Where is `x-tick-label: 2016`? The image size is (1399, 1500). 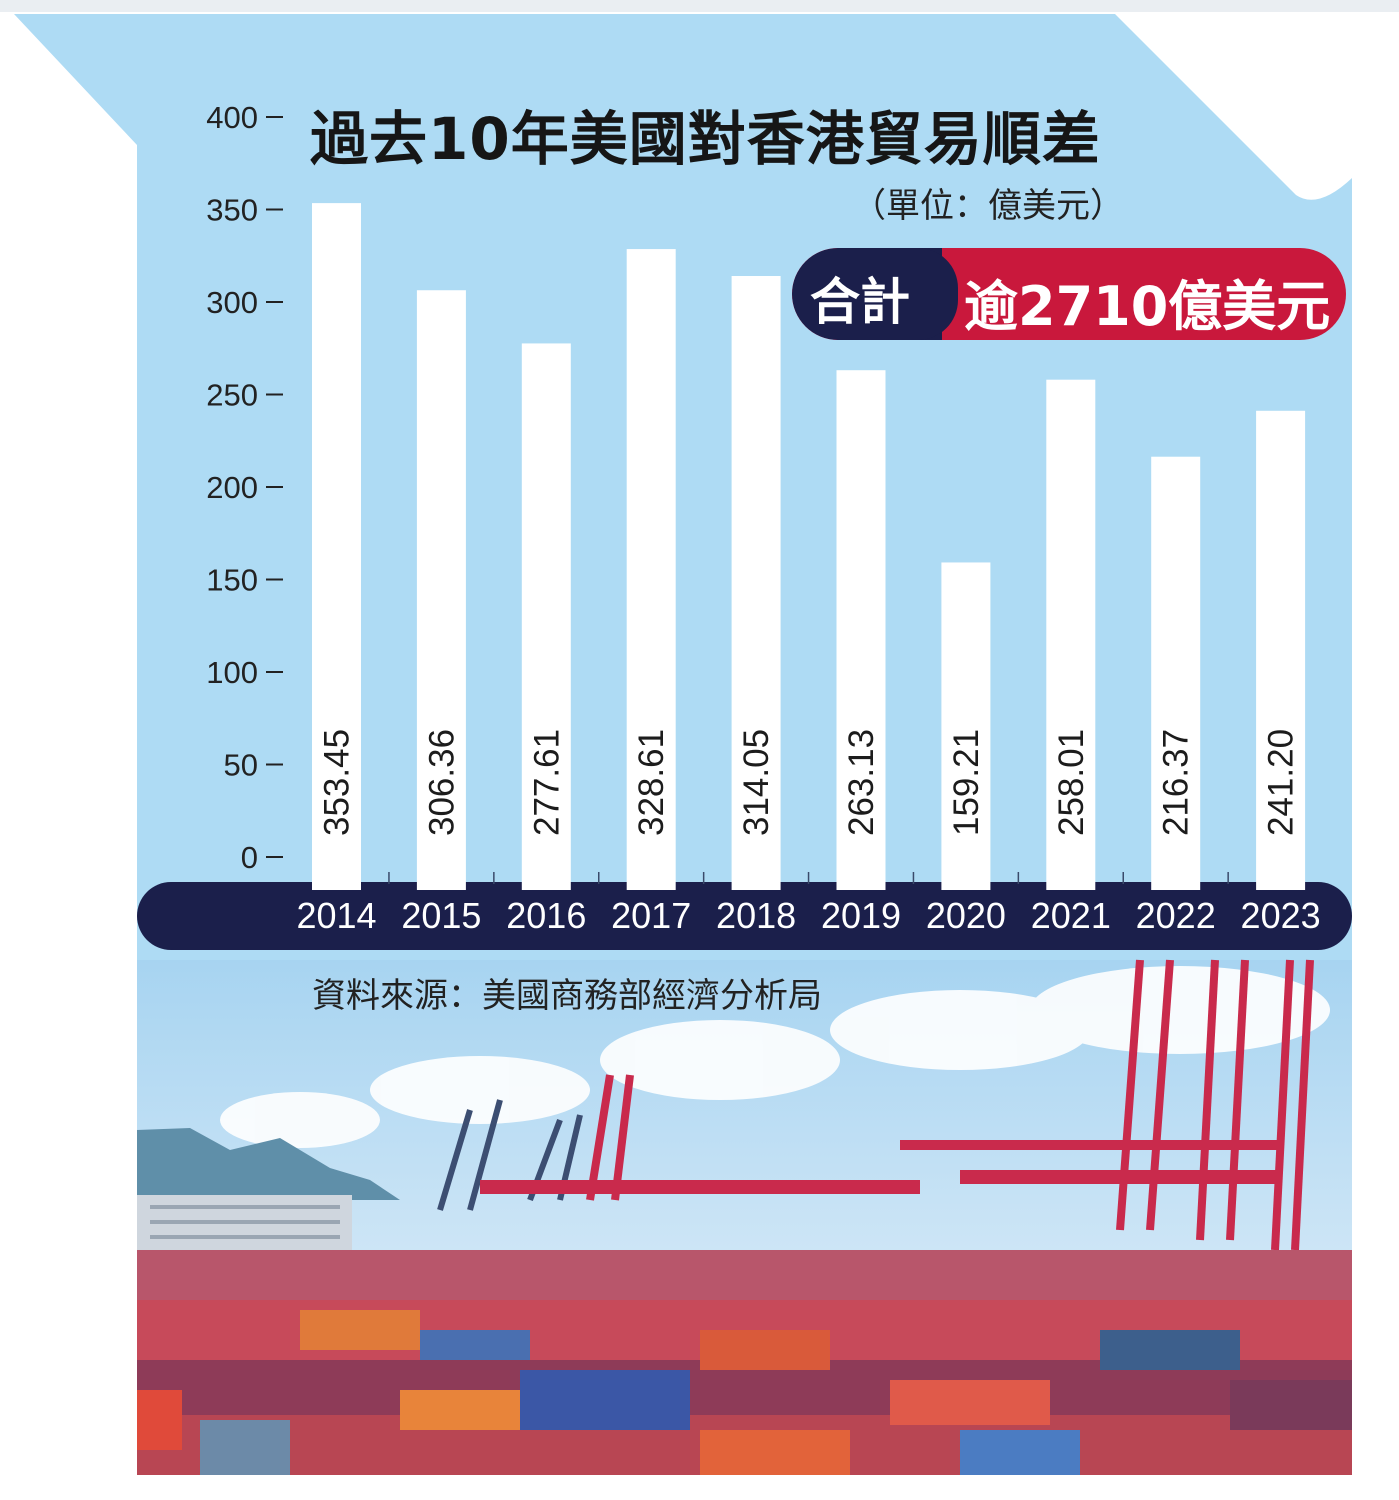
x-tick-label: 2016 is located at coordinates (546, 915).